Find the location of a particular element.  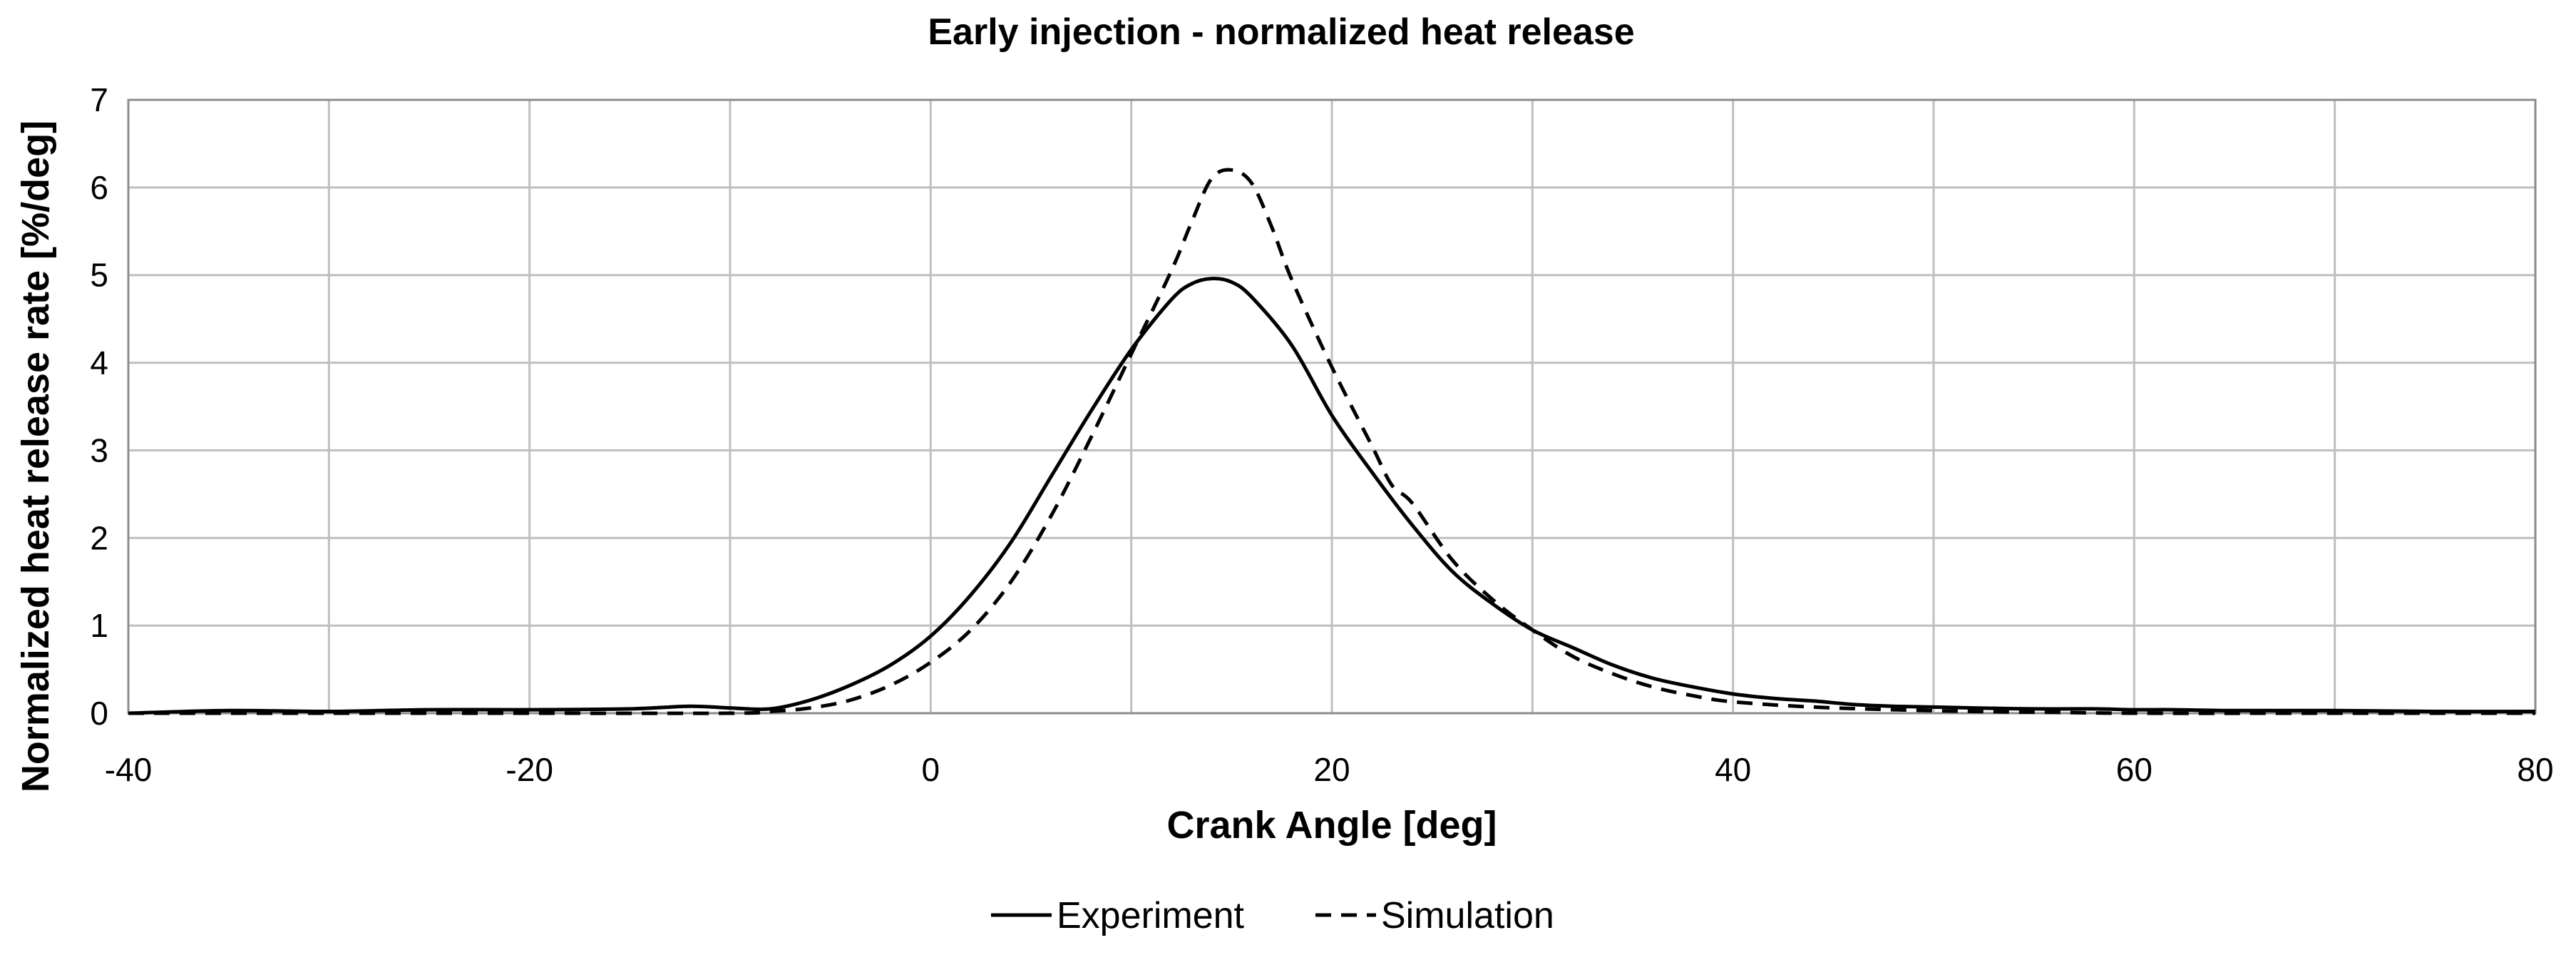

y-tick-label: 0 is located at coordinates (99, 714).